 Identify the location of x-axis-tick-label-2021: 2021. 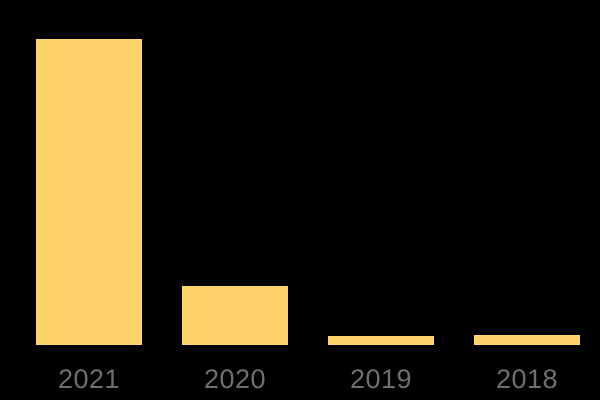
(89, 379).